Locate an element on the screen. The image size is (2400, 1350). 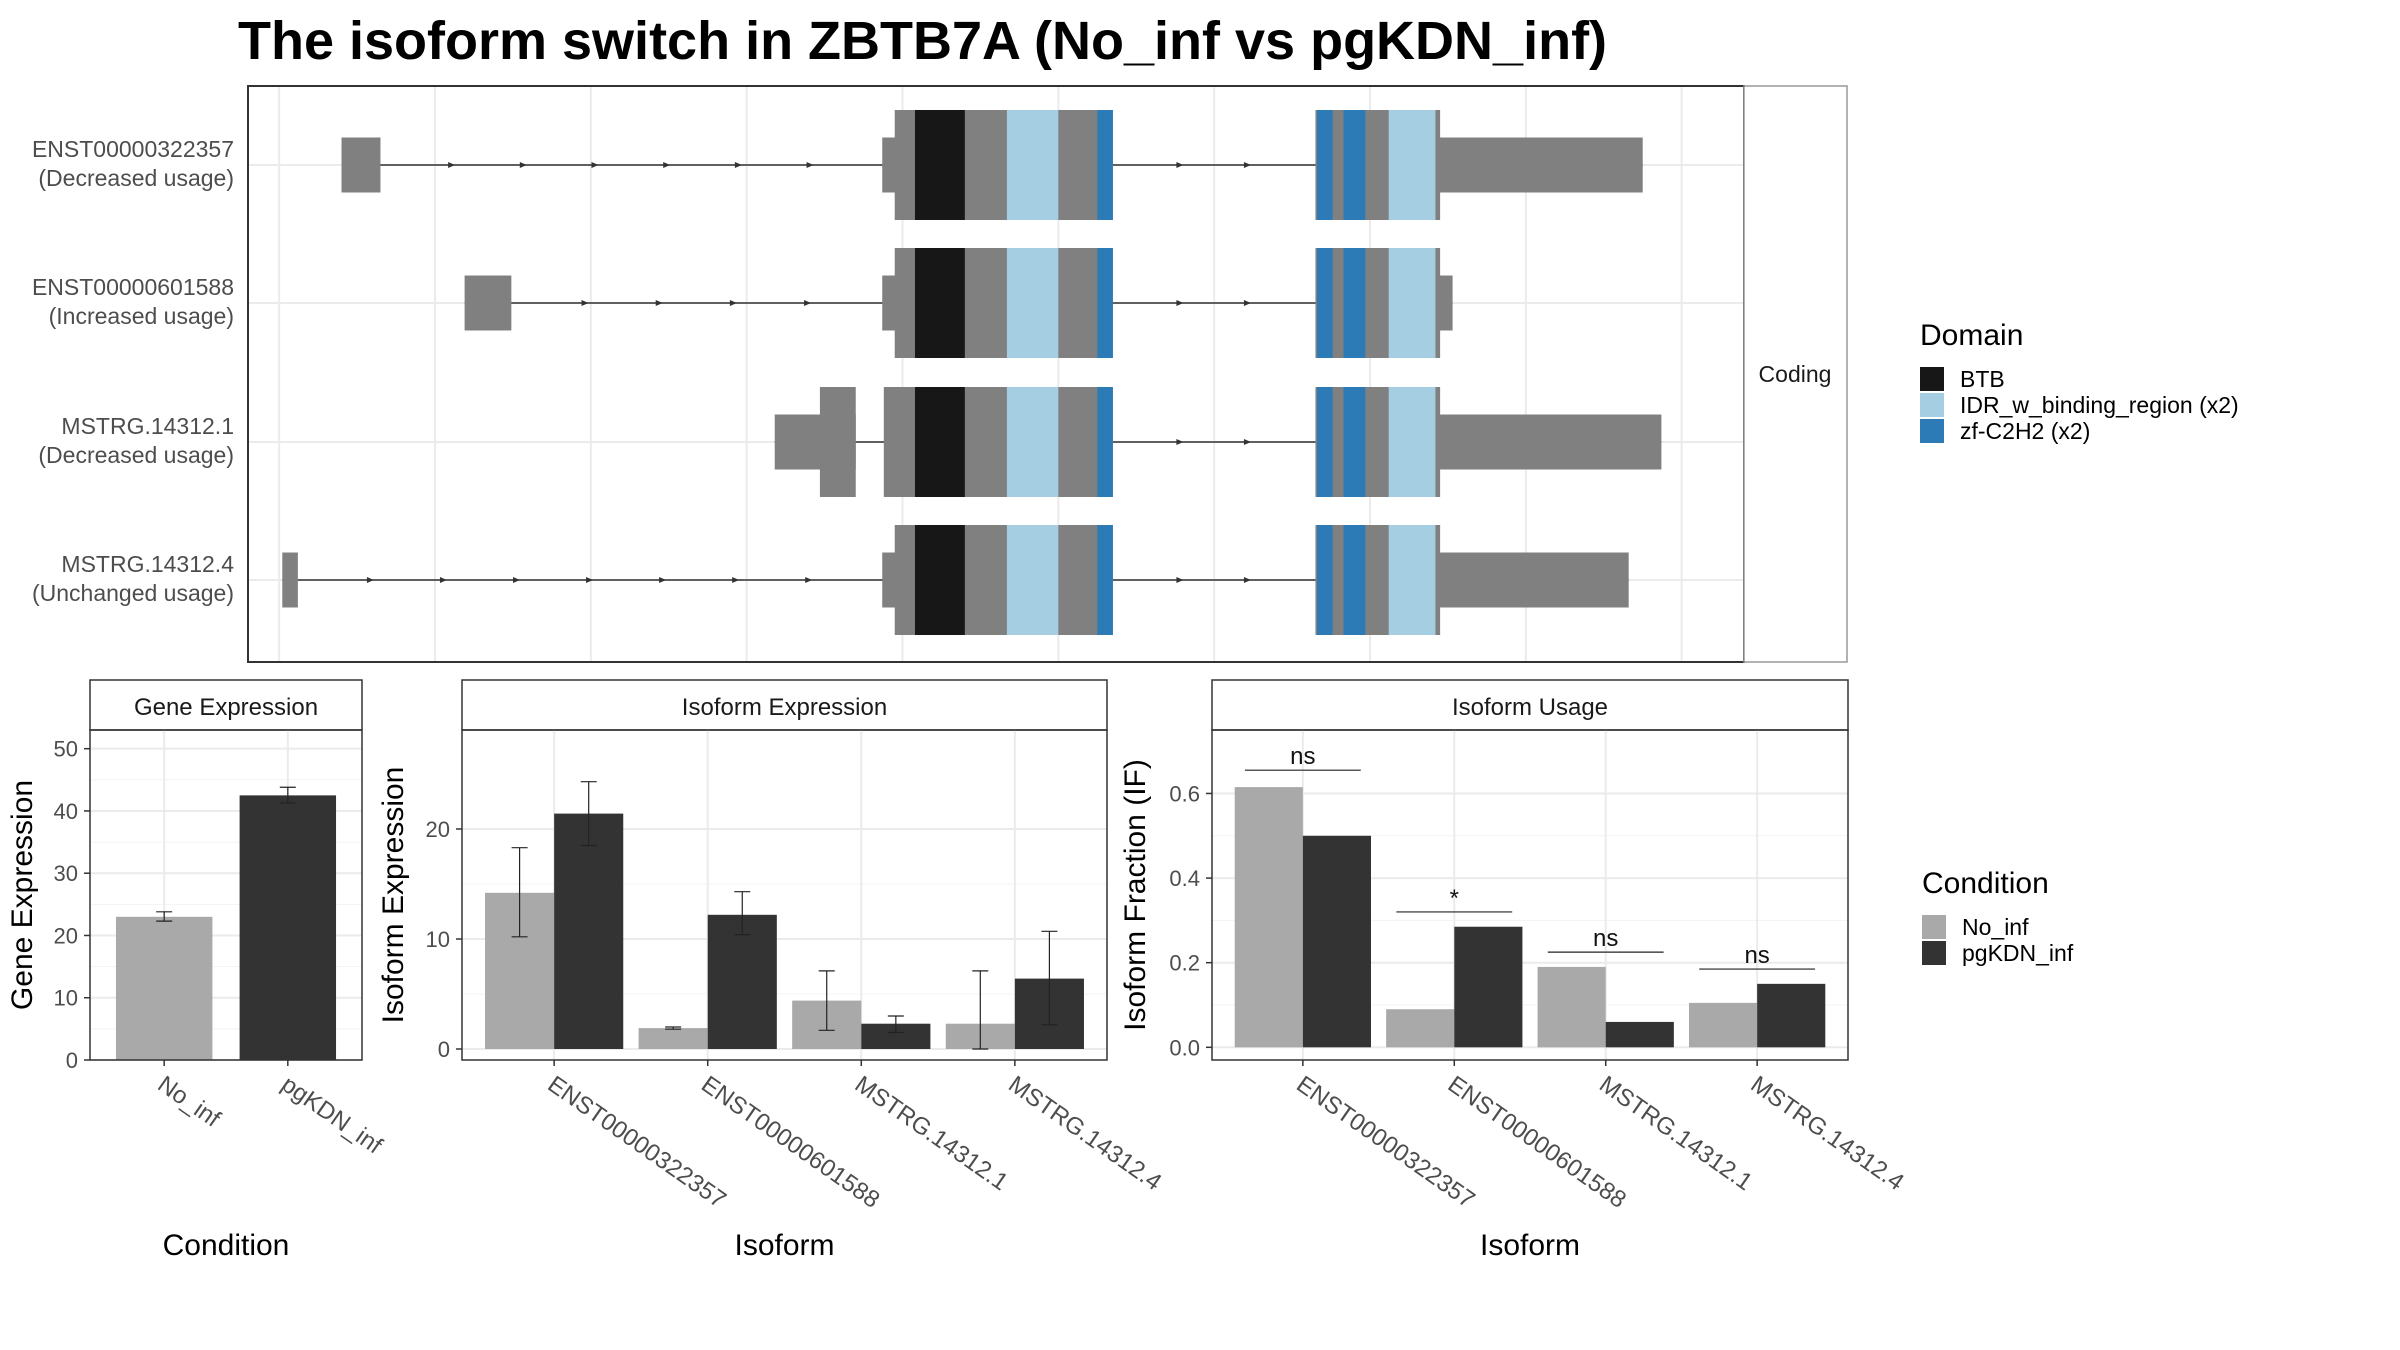
isoform-label: MSTRG.14312.4 is located at coordinates (147, 564).